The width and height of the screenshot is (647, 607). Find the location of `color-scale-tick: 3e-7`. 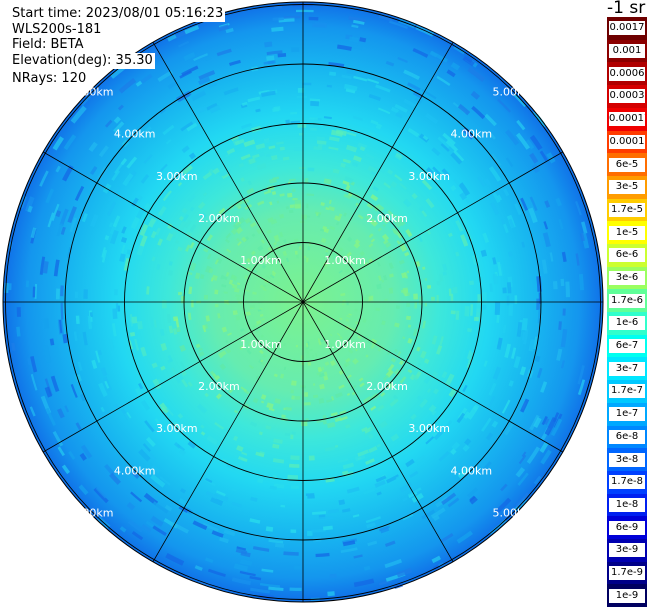

color-scale-tick: 3e-7 is located at coordinates (627, 368).